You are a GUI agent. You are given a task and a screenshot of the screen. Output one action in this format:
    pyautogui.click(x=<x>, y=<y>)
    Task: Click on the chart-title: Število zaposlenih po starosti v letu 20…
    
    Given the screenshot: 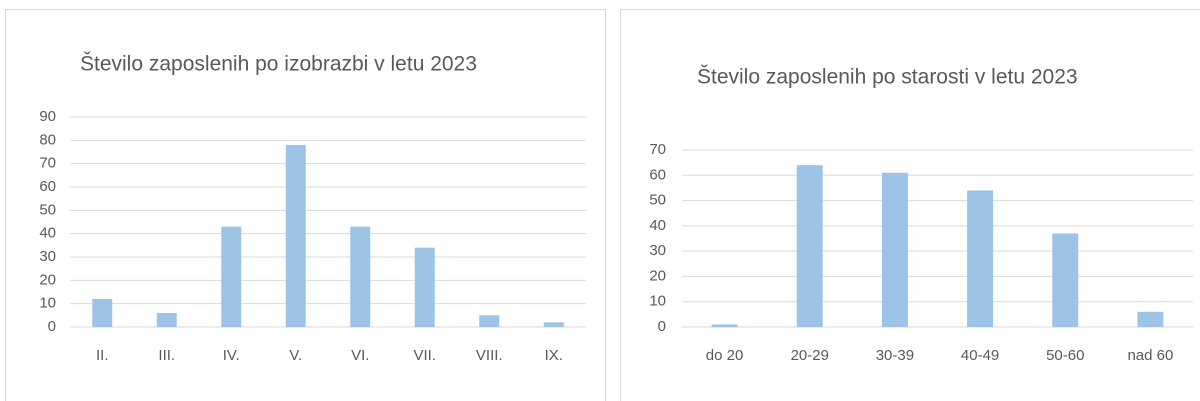 What is the action you would take?
    pyautogui.click(x=887, y=77)
    